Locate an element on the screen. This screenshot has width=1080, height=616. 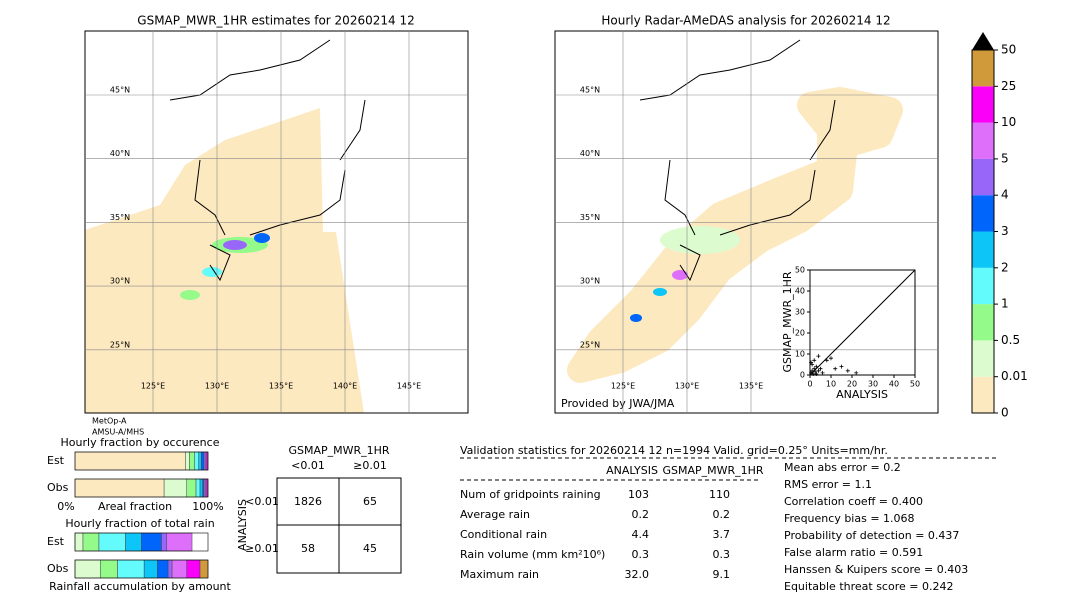
coastline is located at coordinates (267, 160).